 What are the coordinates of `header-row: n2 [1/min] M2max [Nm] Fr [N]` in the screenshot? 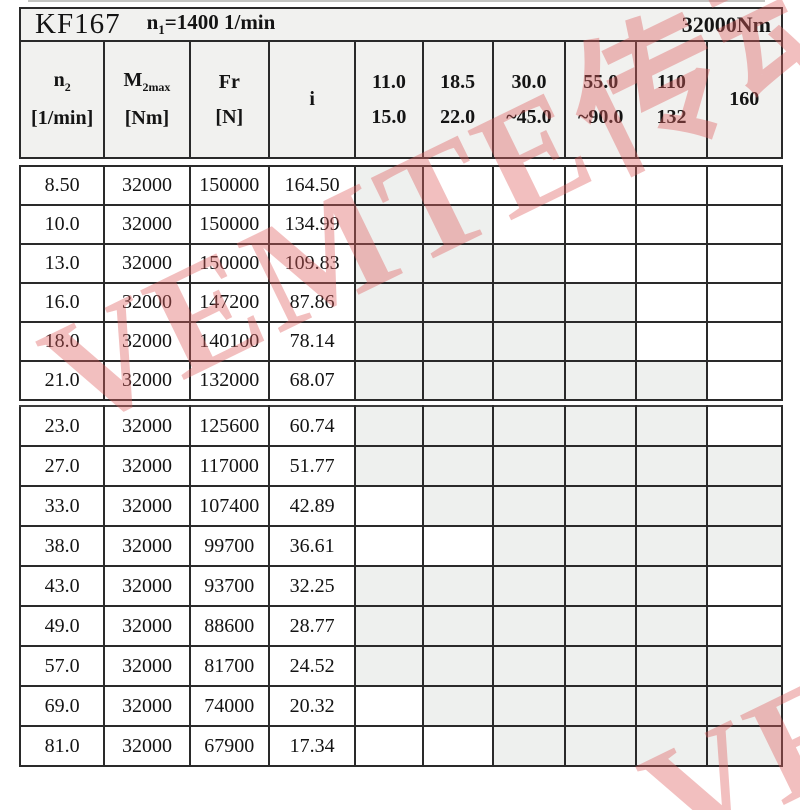 It's located at (401, 99).